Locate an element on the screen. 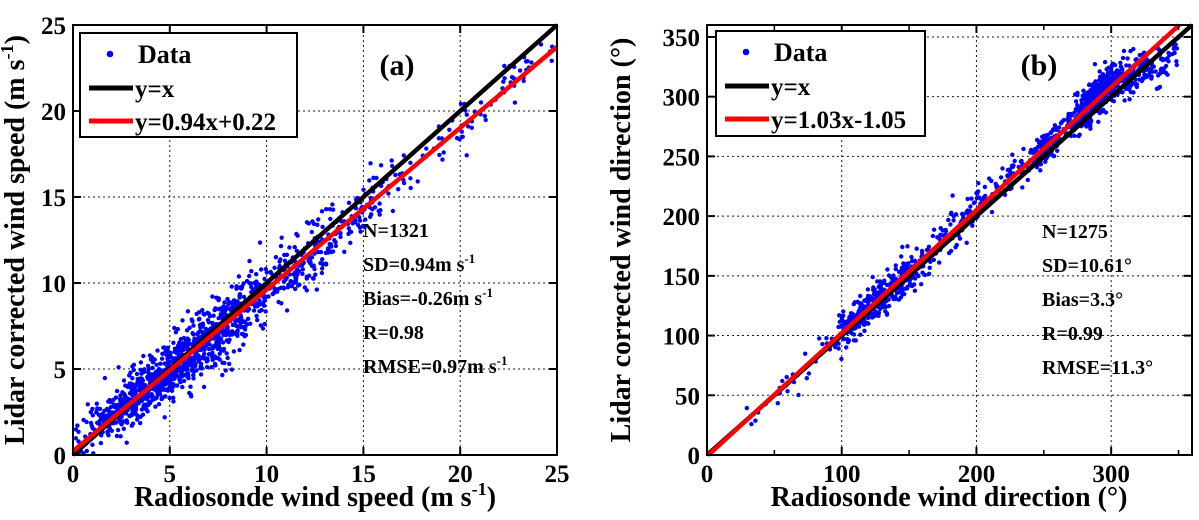 This screenshot has height=520, width=1199. y-tick-labels: 0 50 100 150 200 250 300 350 is located at coordinates (682, 247).